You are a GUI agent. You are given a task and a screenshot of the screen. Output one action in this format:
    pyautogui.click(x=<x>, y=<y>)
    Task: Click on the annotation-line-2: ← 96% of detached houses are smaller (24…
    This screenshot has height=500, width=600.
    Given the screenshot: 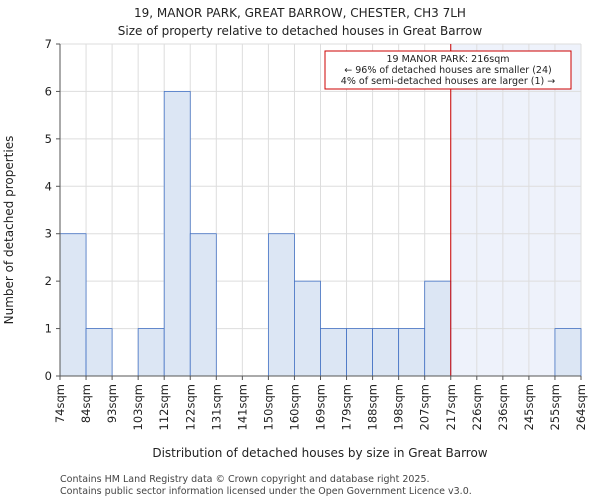 What is the action you would take?
    pyautogui.click(x=447, y=70)
    